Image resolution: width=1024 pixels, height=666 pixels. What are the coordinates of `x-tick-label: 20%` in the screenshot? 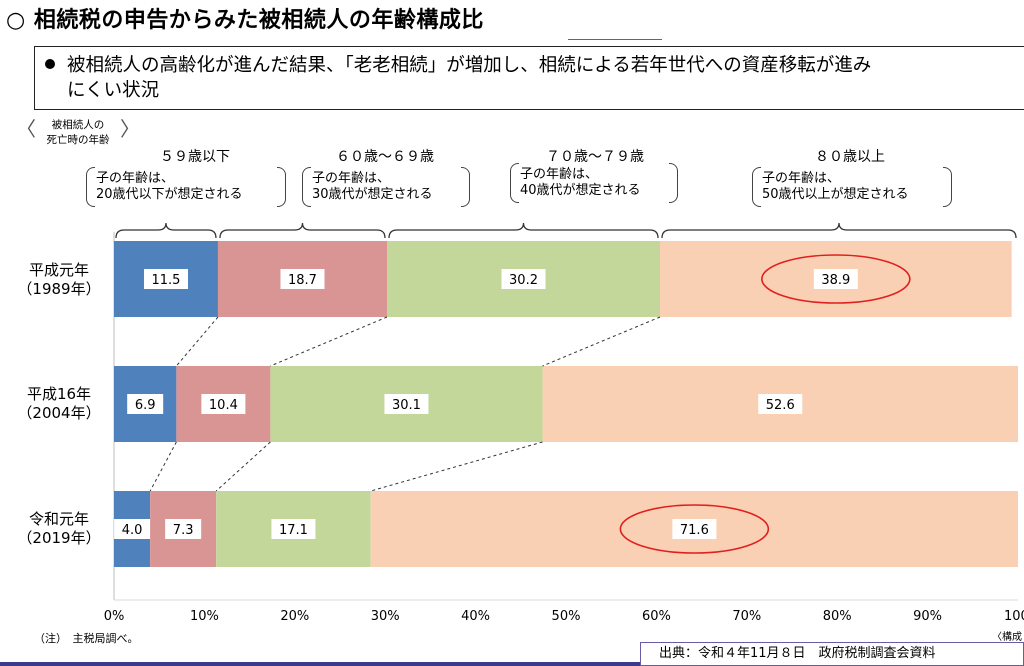 It's located at (294, 616).